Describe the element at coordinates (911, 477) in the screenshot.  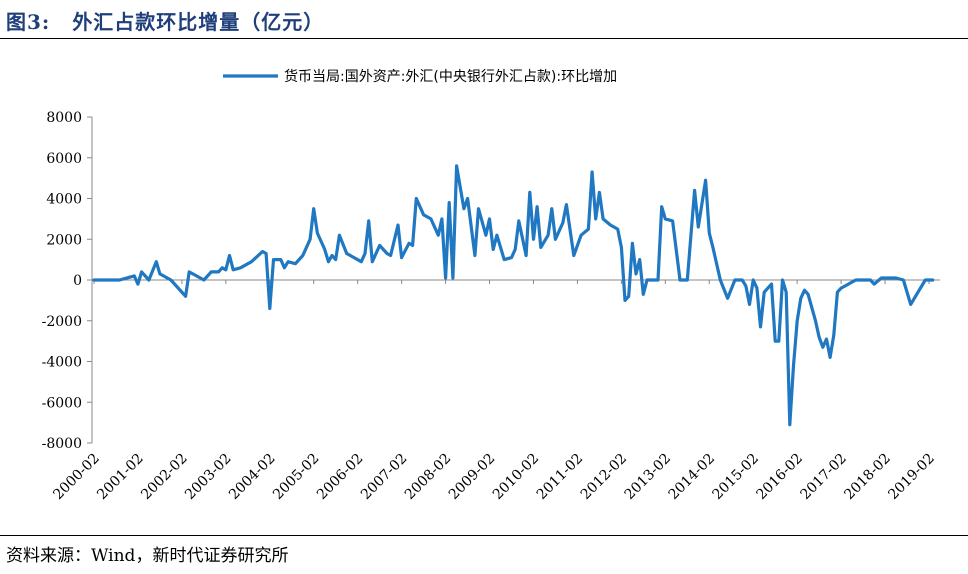
I see `x-tick-label: 2019-02` at that location.